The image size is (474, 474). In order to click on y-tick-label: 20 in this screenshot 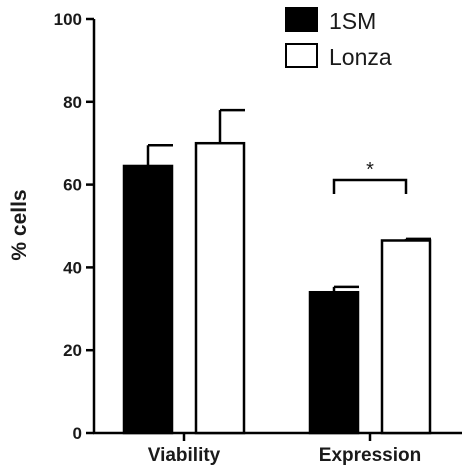, I will do `click(72, 350)`.